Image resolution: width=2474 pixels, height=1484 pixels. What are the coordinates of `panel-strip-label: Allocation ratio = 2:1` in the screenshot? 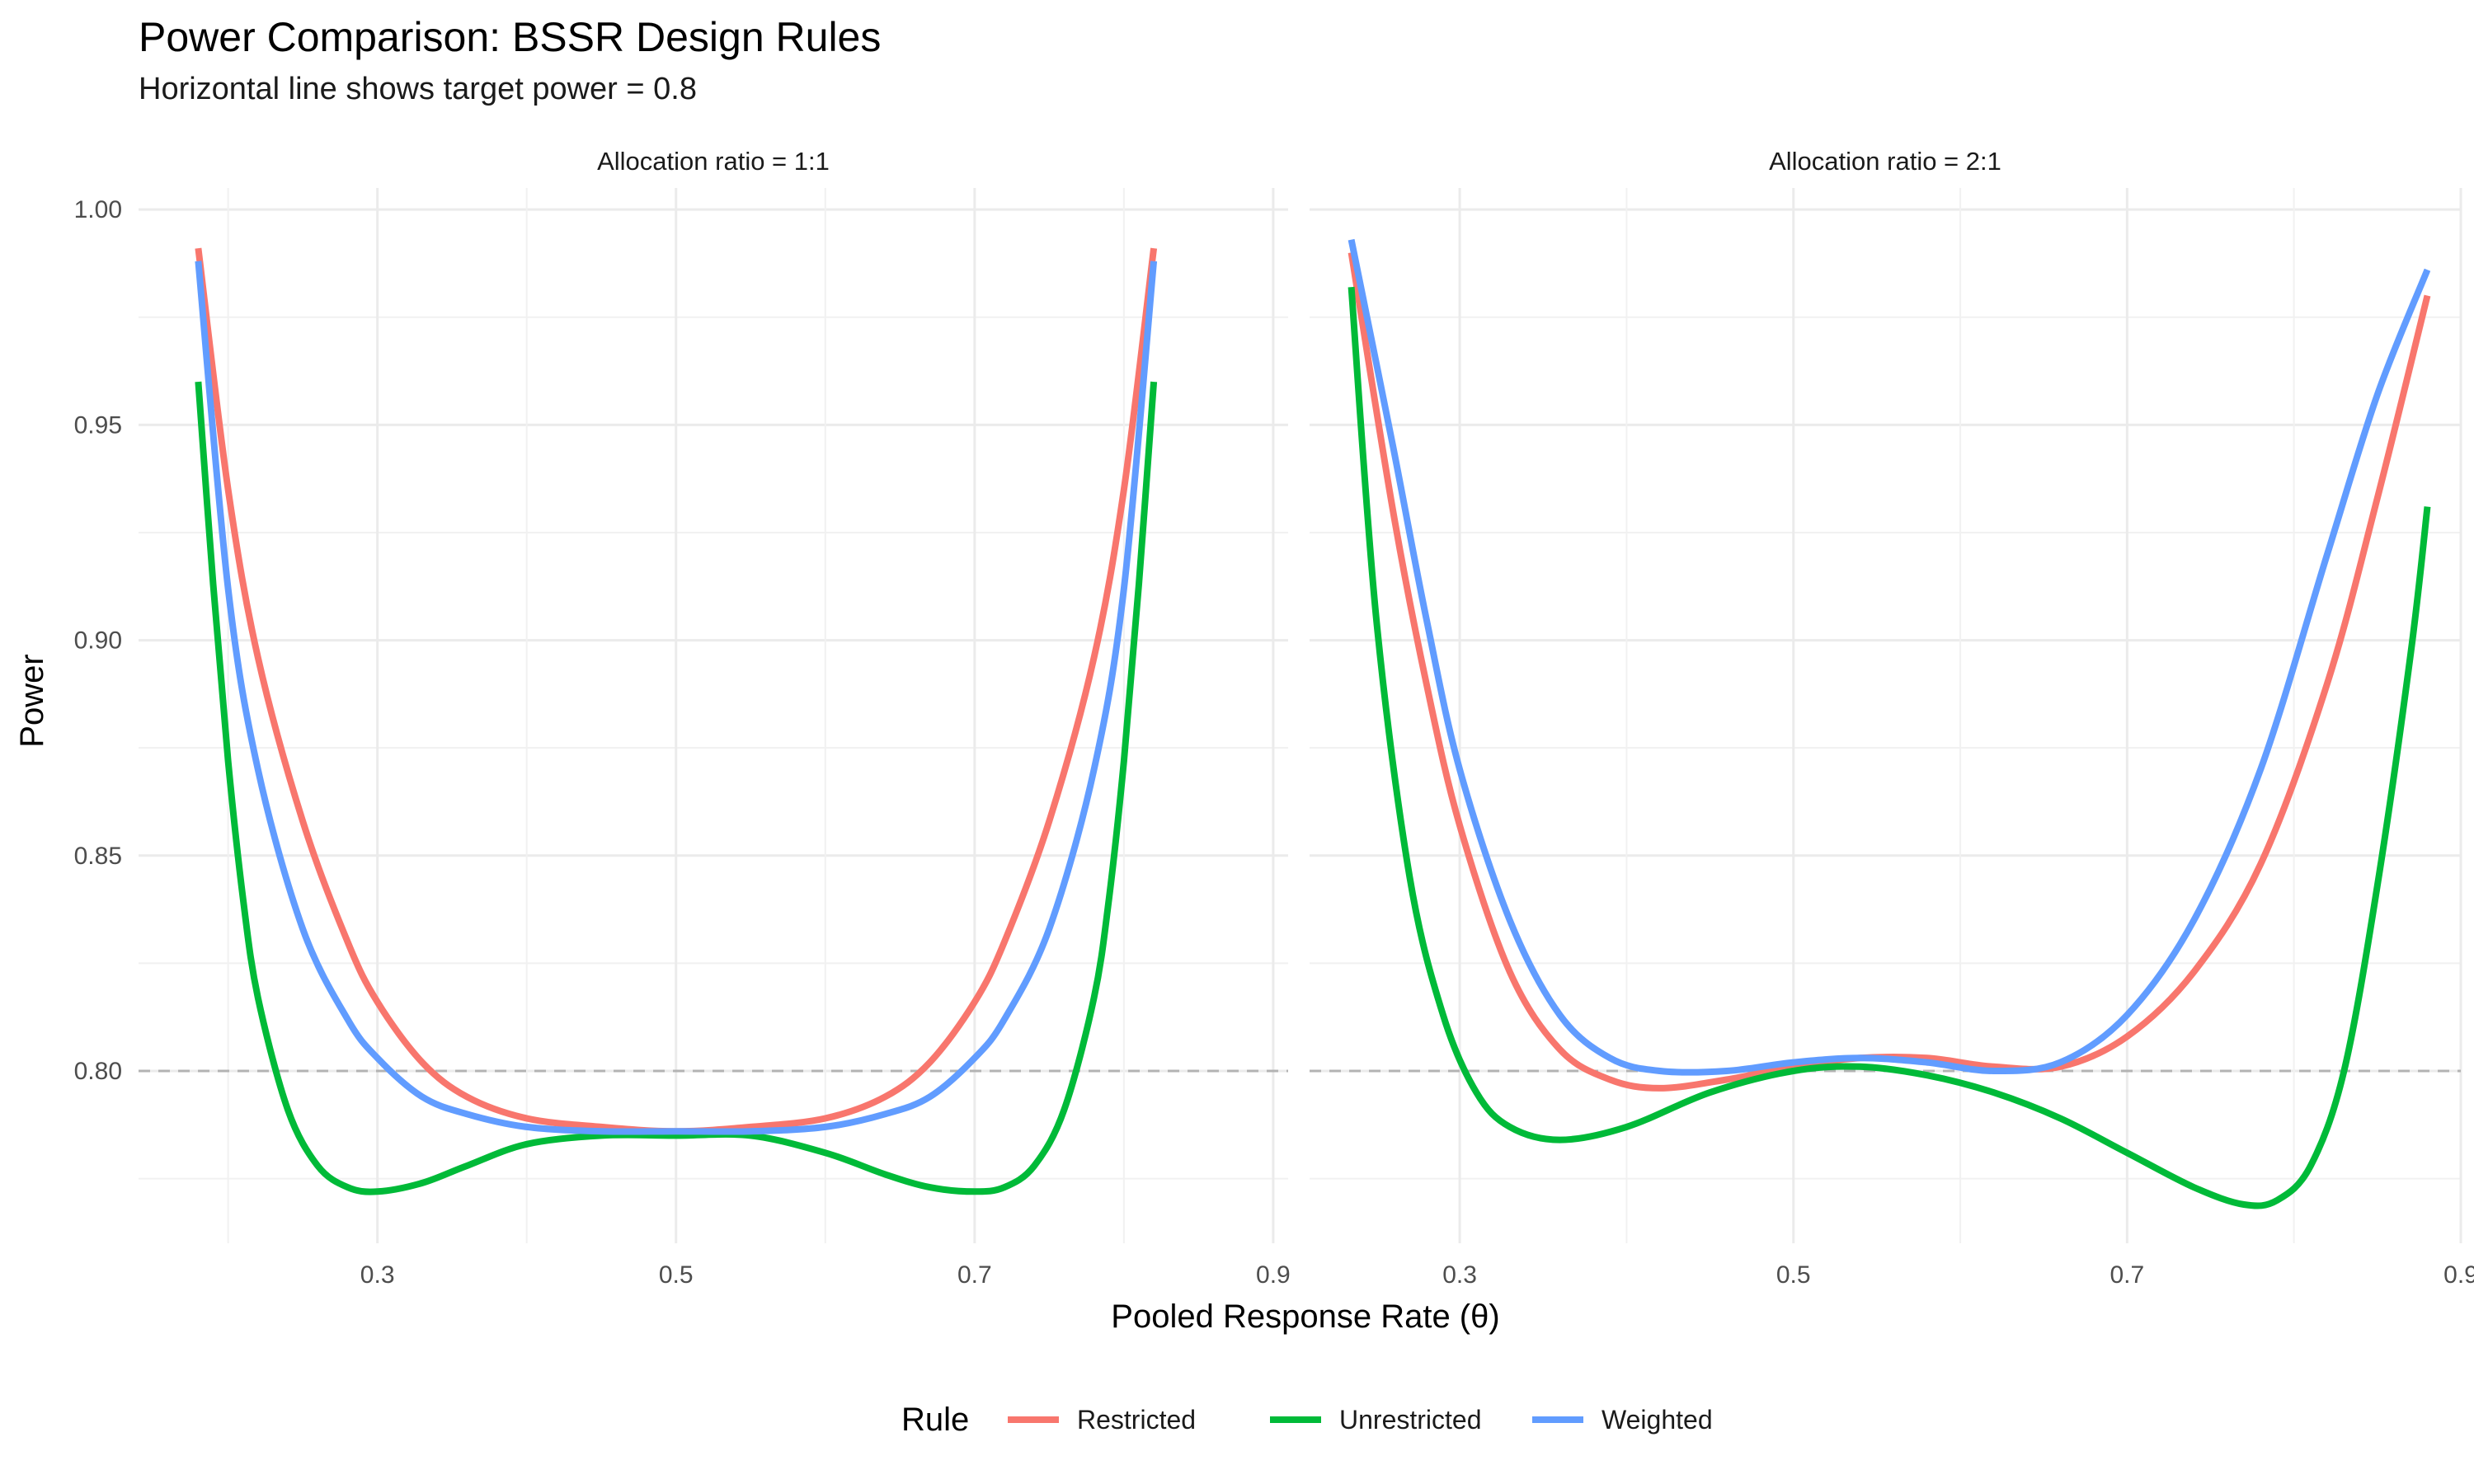 It's located at (1885, 161).